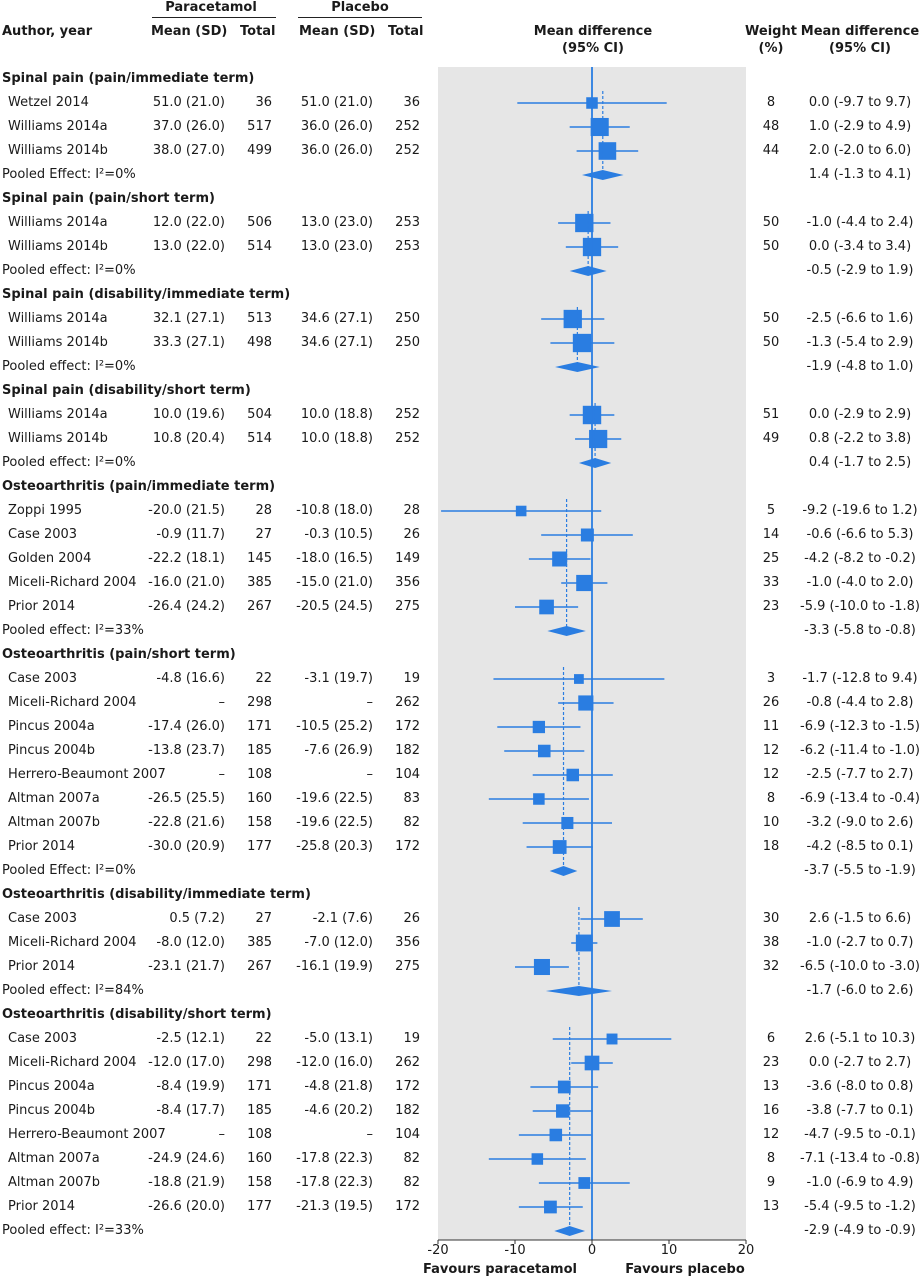 The height and width of the screenshot is (1280, 921). What do you see at coordinates (259, 1110) in the screenshot?
I see `paracetamol-total: 185` at bounding box center [259, 1110].